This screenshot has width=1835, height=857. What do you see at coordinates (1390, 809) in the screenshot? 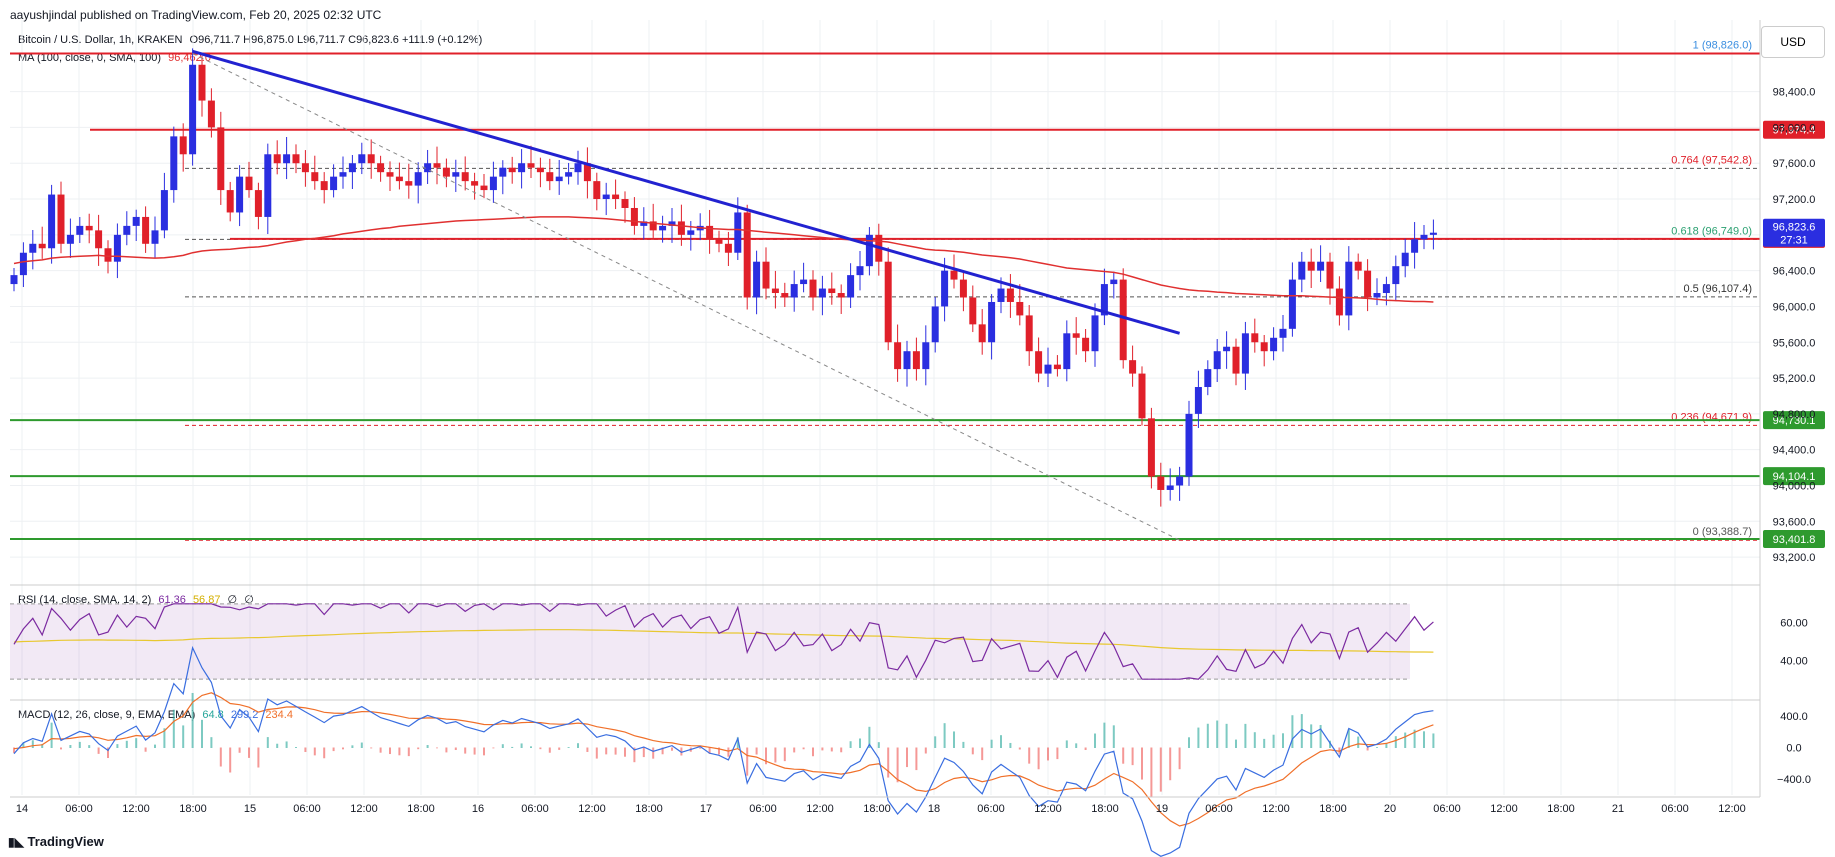
I see `x-tick-label: 20` at bounding box center [1390, 809].